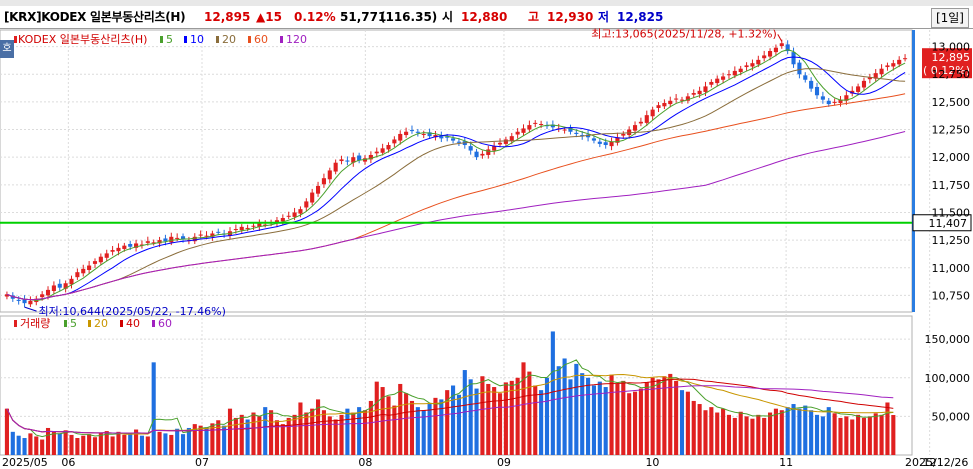  What do you see at coordinates (951, 295) in the screenshot?
I see `price-tick-label: 10,750` at bounding box center [951, 295].